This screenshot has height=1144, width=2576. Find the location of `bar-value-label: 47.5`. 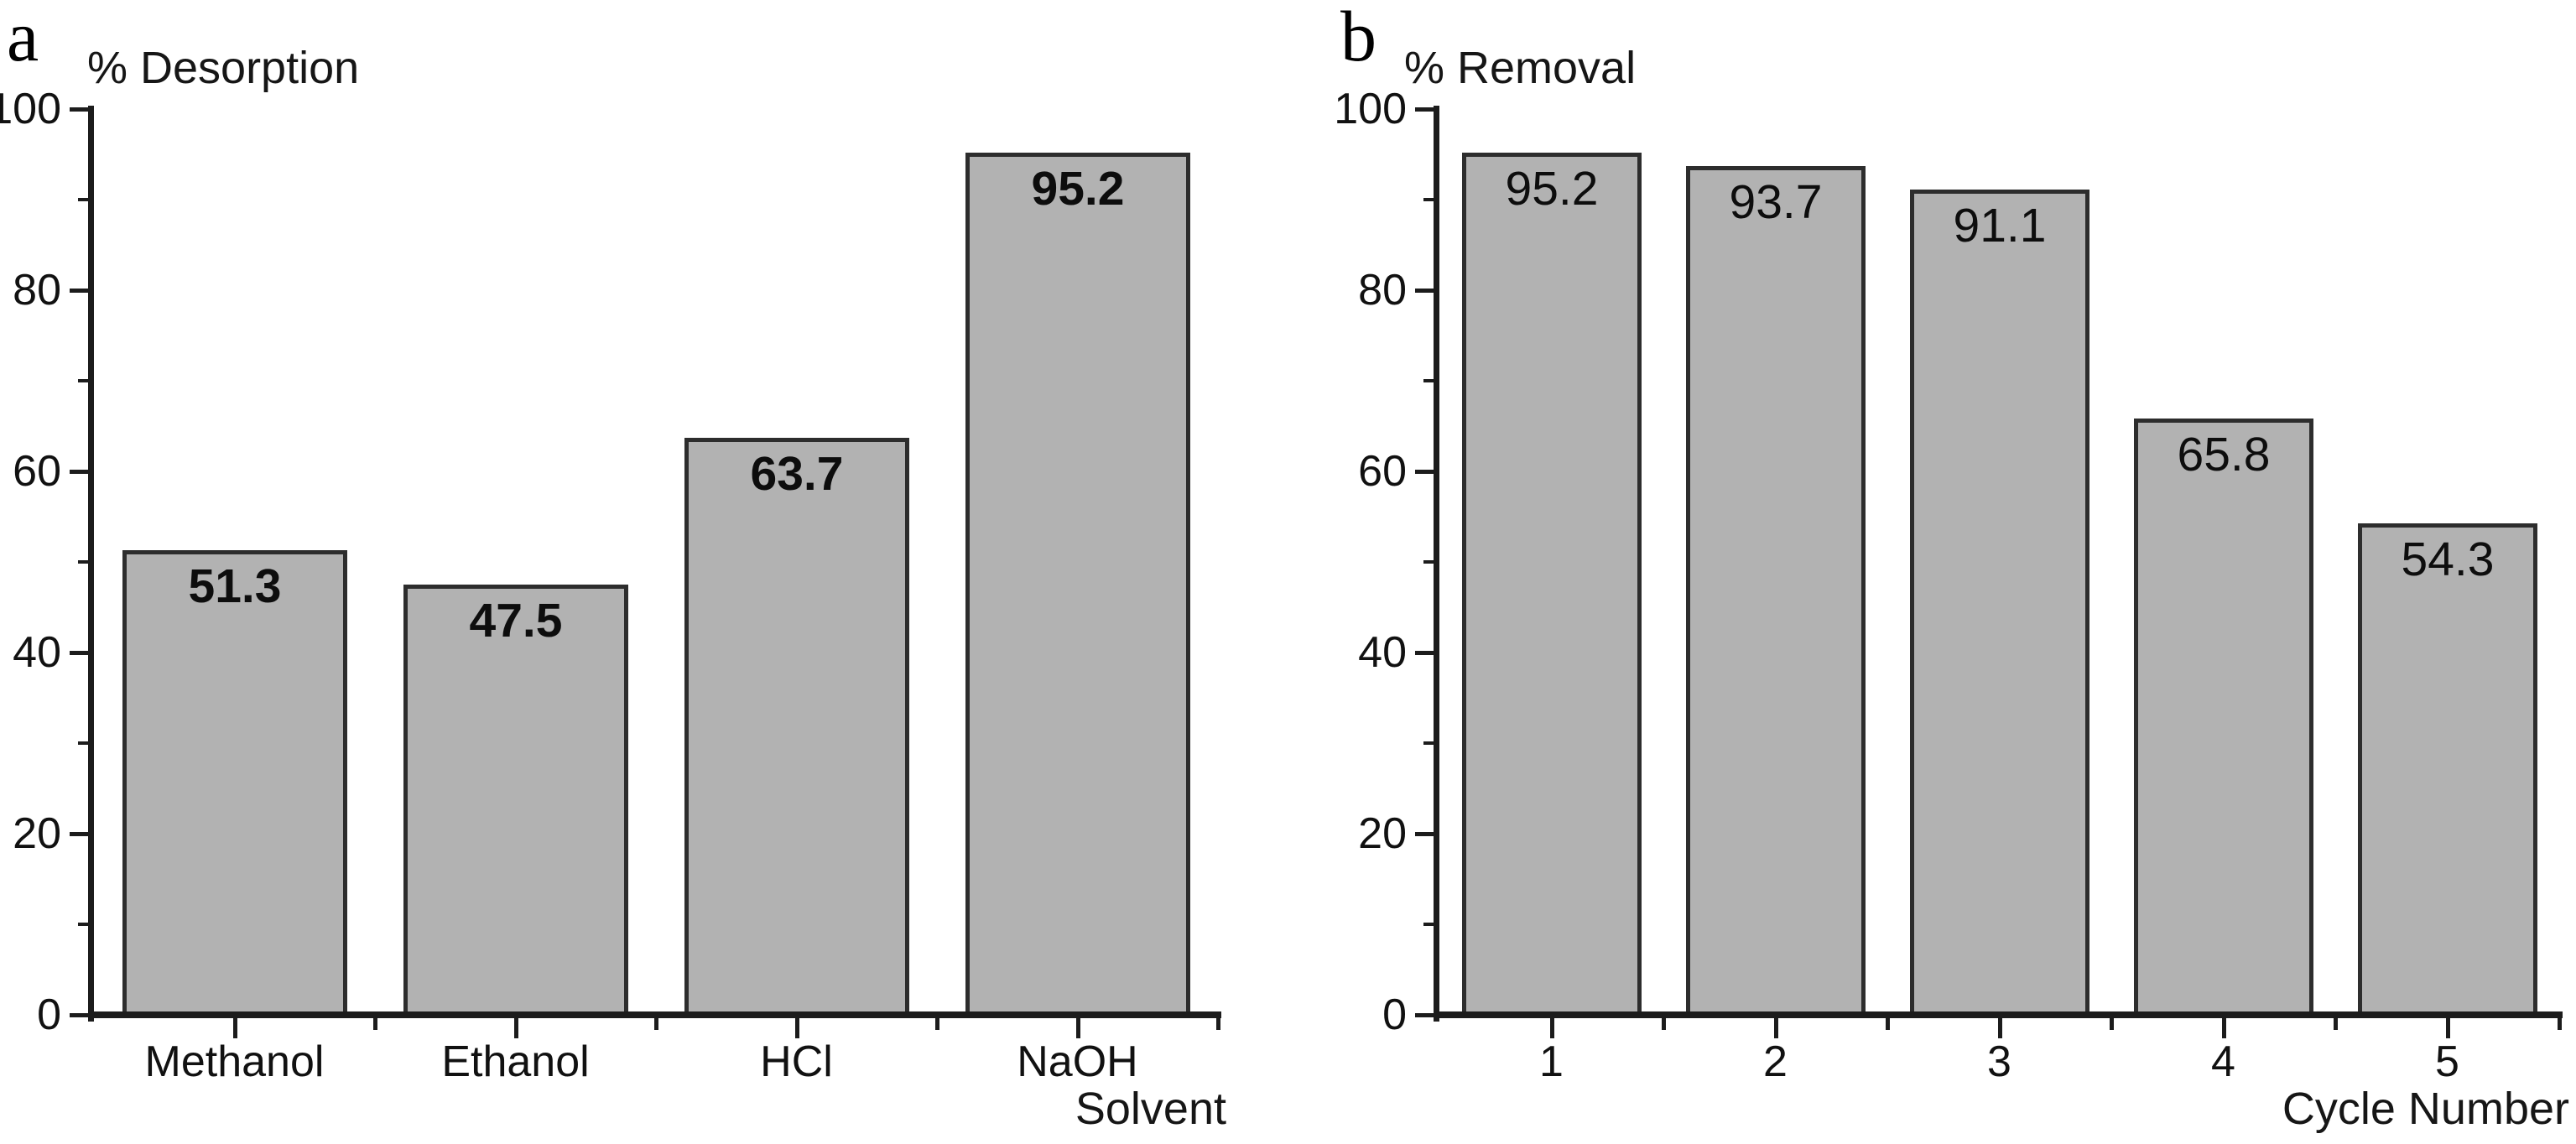

bar-value-label: 47.5 is located at coordinates (516, 620).